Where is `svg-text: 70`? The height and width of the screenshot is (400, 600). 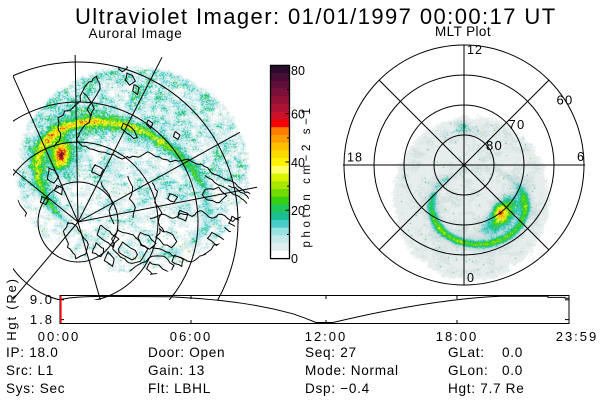 svg-text: 70 is located at coordinates (517, 124).